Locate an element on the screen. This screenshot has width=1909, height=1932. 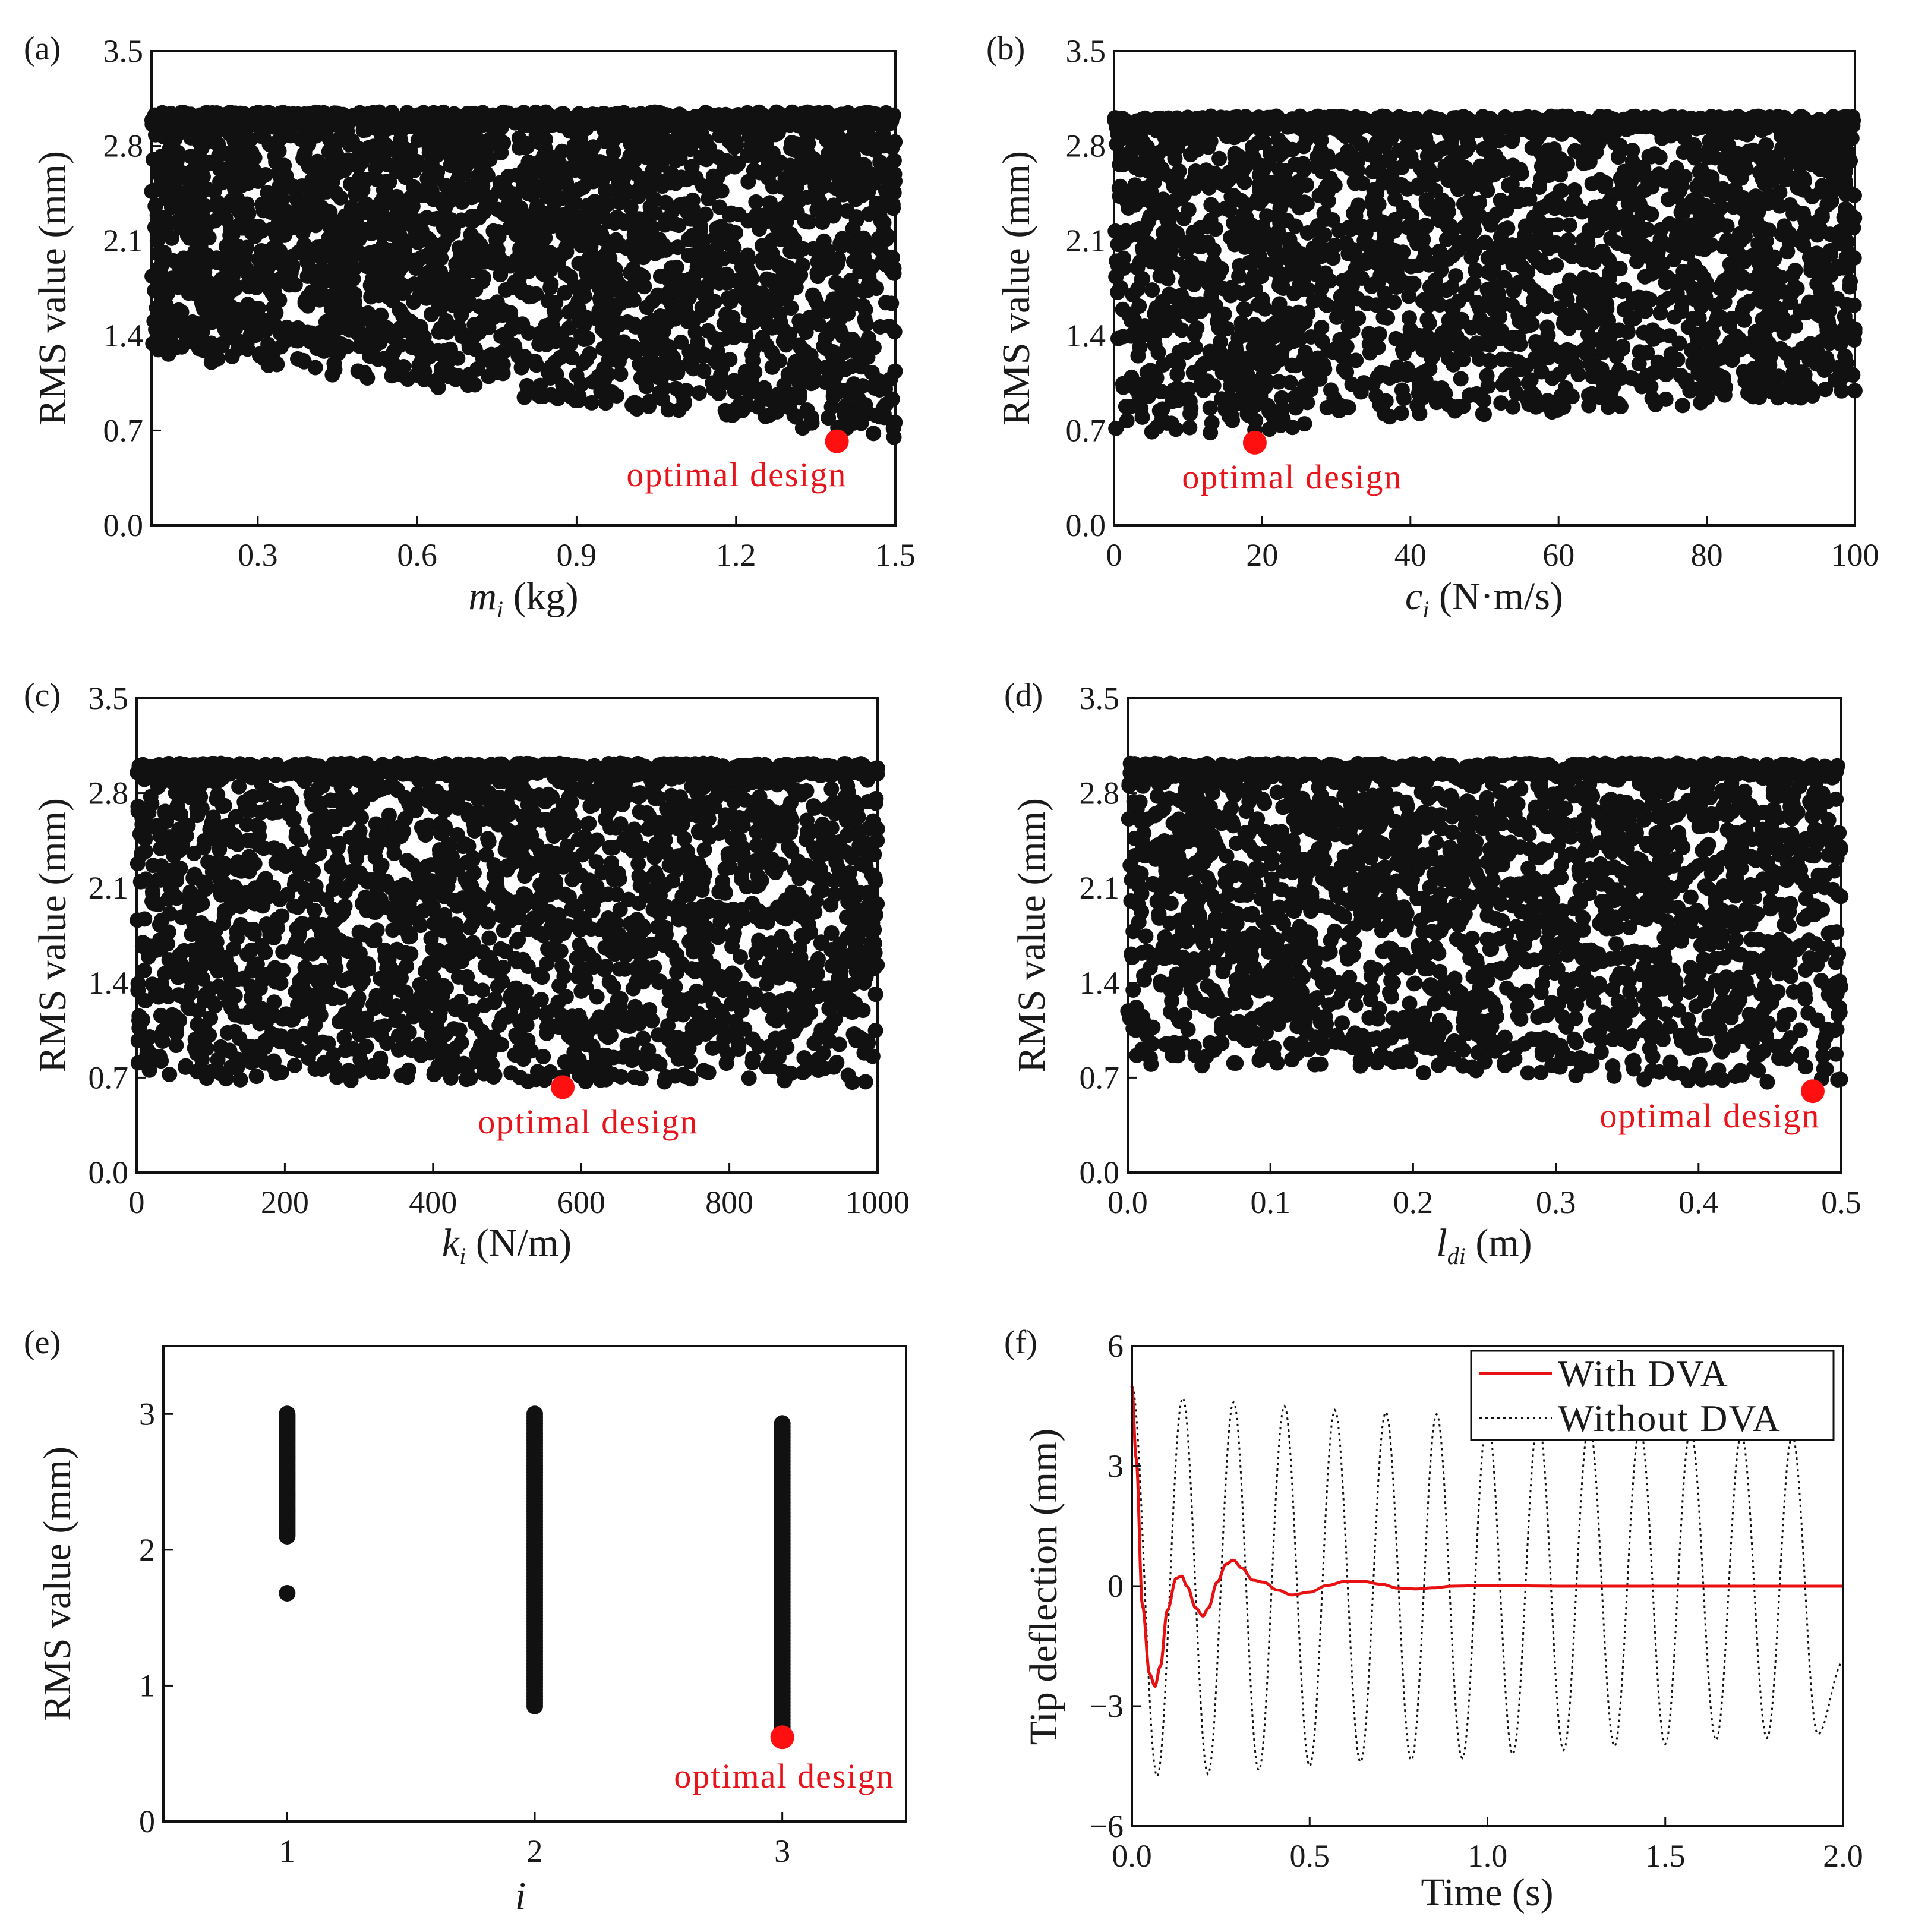
y-tick-label: 1.4 is located at coordinates (123, 336).